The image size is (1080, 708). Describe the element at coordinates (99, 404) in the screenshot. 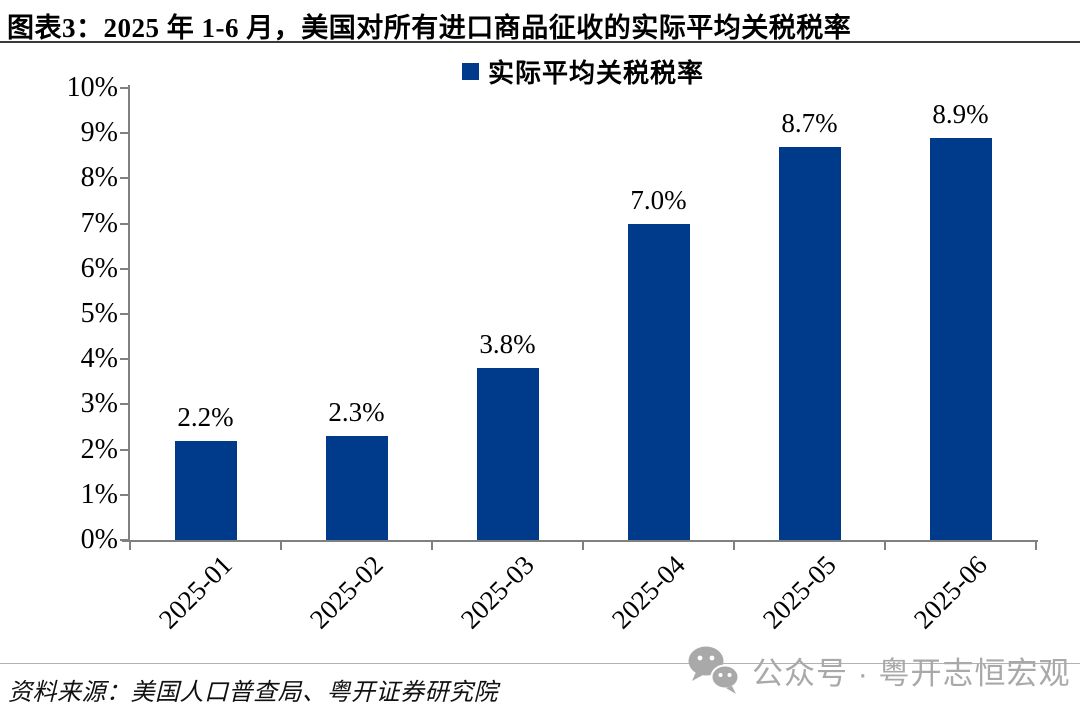

I see `y-axis-tick-label: 3%` at that location.